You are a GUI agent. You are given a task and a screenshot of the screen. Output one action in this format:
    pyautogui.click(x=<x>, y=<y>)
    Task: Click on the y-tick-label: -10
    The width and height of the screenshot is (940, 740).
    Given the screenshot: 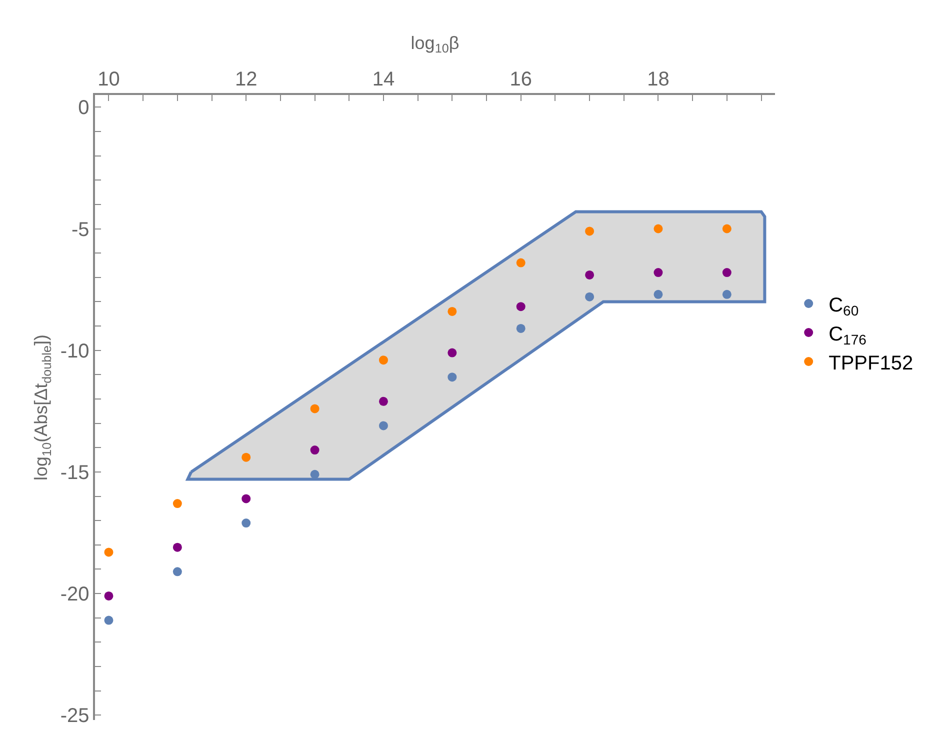 What is the action you would take?
    pyautogui.click(x=75, y=351)
    